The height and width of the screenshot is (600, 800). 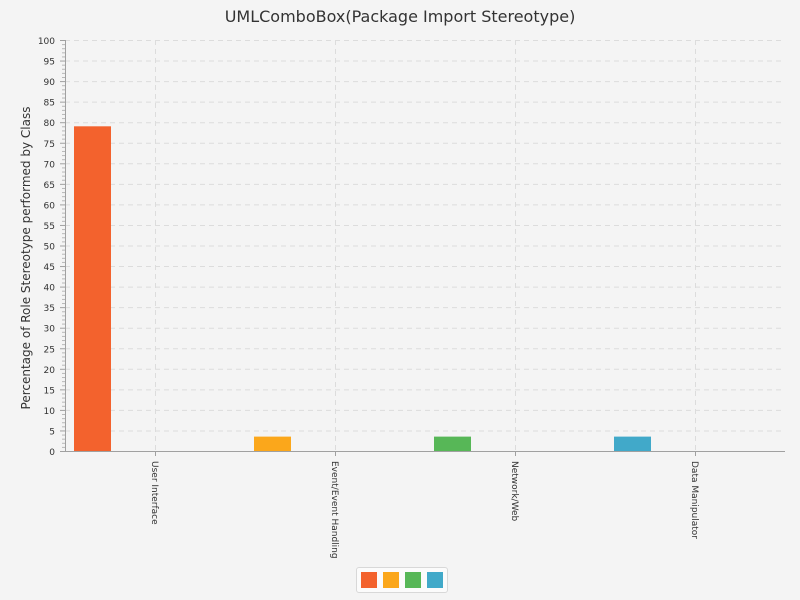 What do you see at coordinates (50, 289) in the screenshot?
I see `y-tick-label: 40` at bounding box center [50, 289].